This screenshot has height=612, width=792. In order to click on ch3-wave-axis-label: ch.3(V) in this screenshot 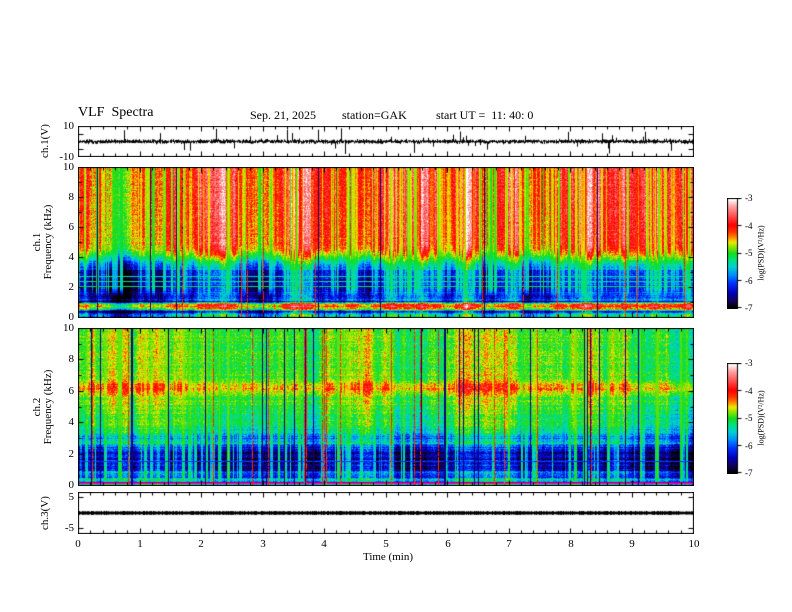, I will do `click(45, 513)`.